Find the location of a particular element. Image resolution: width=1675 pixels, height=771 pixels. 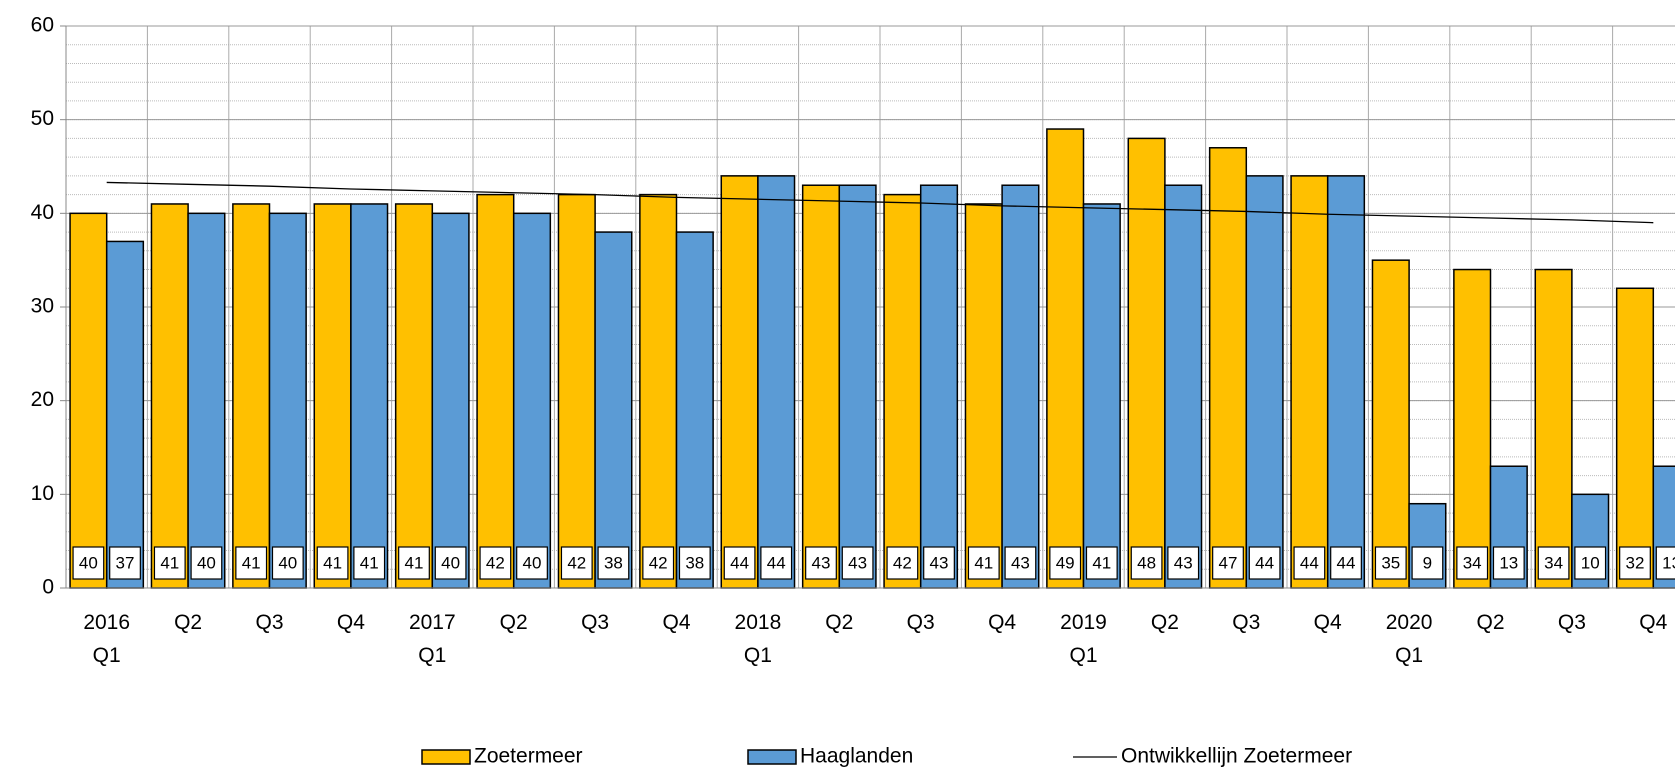

value-label: 48 is located at coordinates (1146, 562).